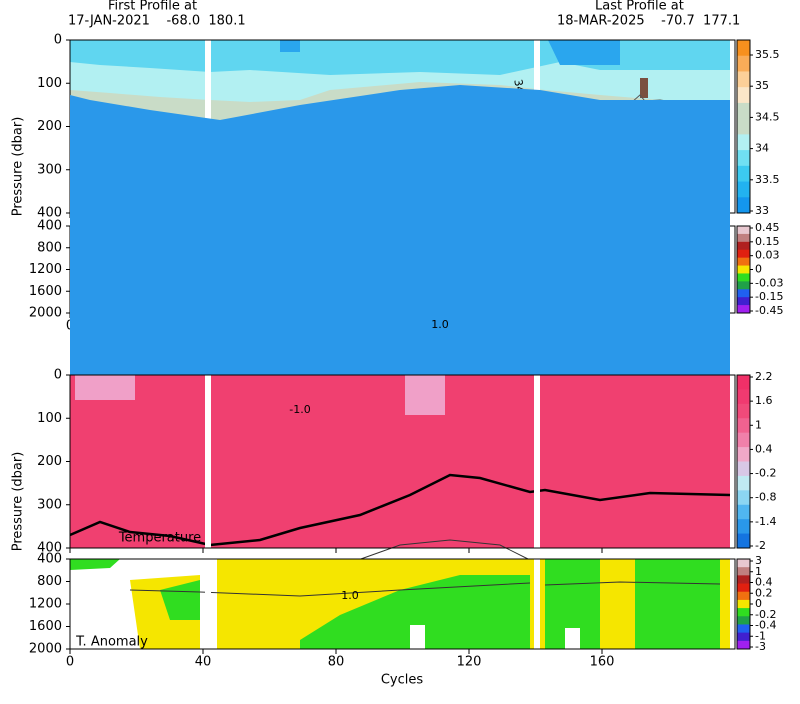  I want to click on colorbar-label: -0.45, so click(769, 310).